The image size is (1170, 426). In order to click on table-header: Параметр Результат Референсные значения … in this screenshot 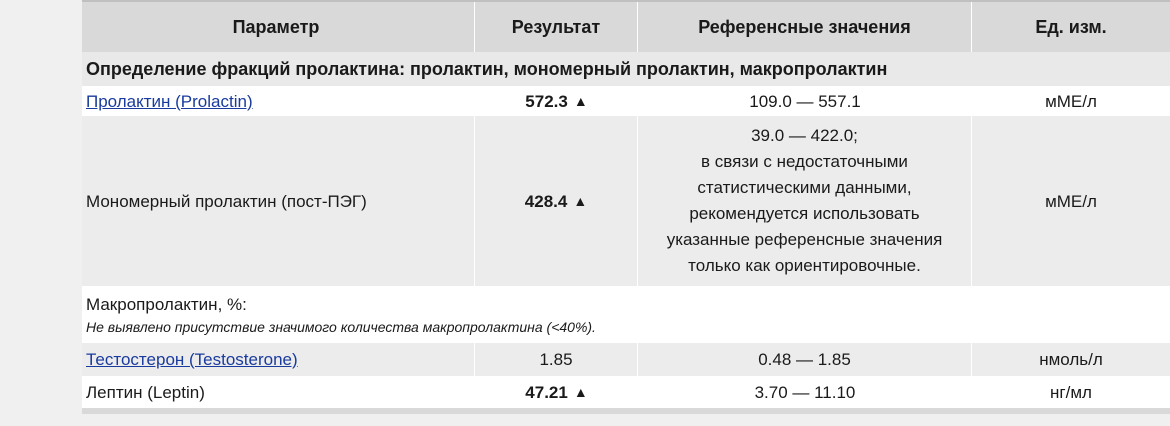, I will do `click(626, 26)`.